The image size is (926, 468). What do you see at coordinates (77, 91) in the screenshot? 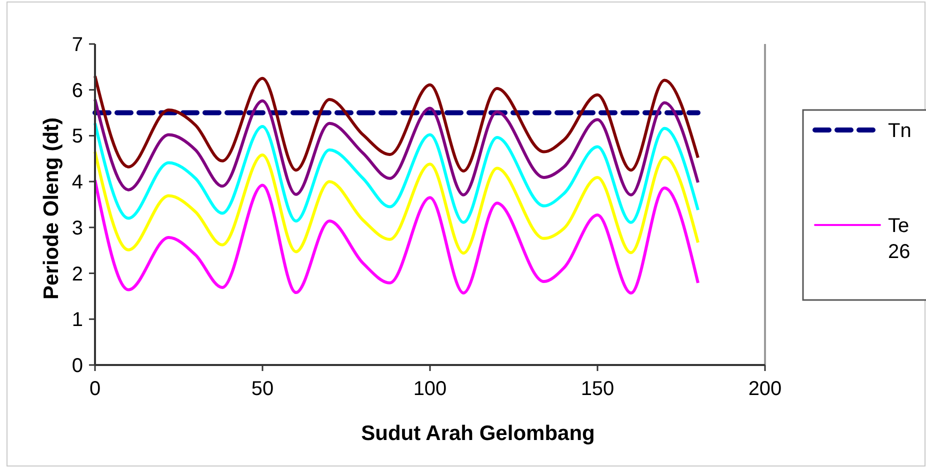
I see `y-tick-label: 6` at bounding box center [77, 91].